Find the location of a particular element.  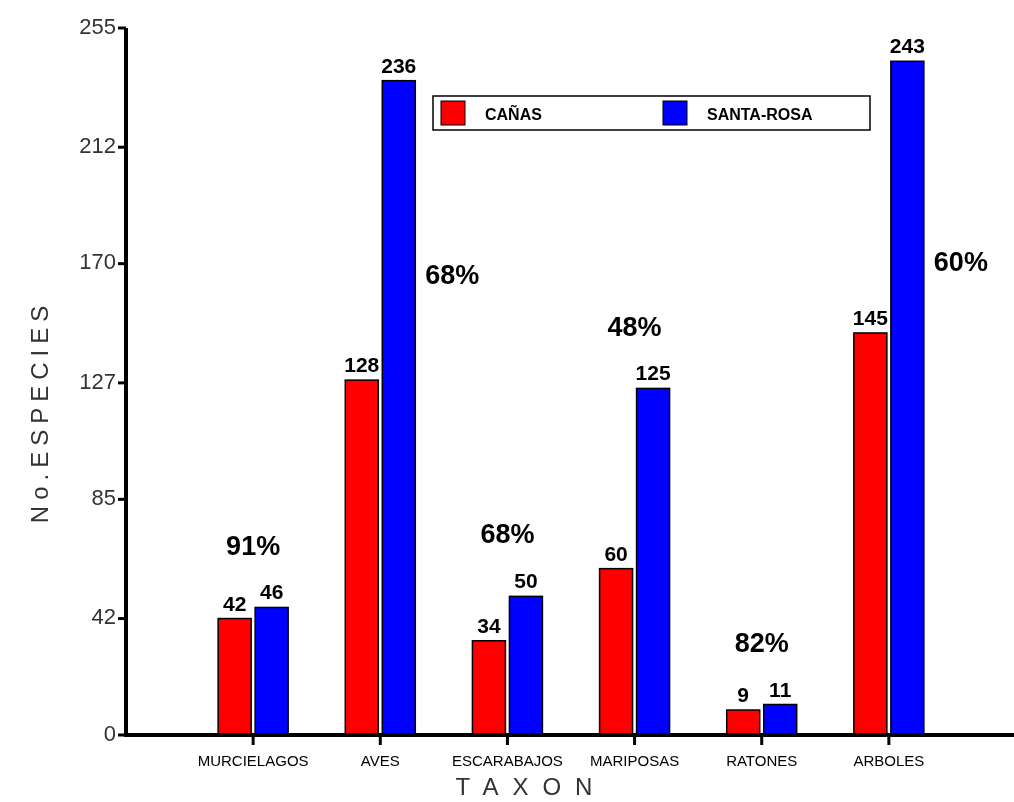

data-label: 46 is located at coordinates (271, 592).